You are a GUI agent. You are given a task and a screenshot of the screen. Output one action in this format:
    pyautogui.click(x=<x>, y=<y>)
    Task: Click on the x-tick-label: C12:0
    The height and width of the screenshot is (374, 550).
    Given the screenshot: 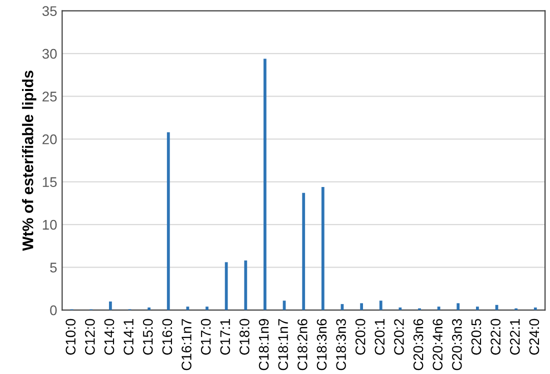 What is the action you would take?
    pyautogui.click(x=90, y=336)
    